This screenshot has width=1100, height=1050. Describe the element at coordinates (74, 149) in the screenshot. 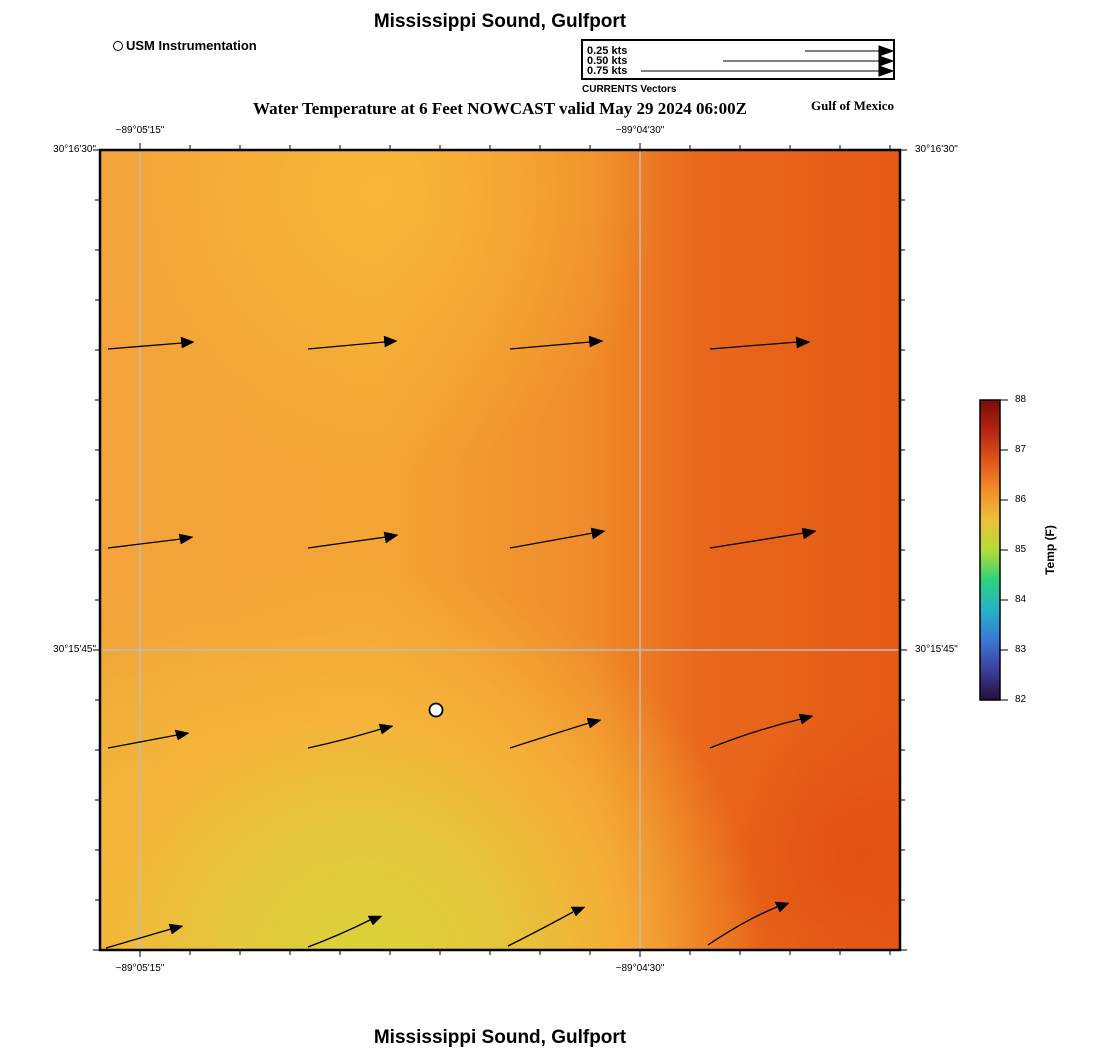

I see `lat-label-left: 30°16'30"` at that location.